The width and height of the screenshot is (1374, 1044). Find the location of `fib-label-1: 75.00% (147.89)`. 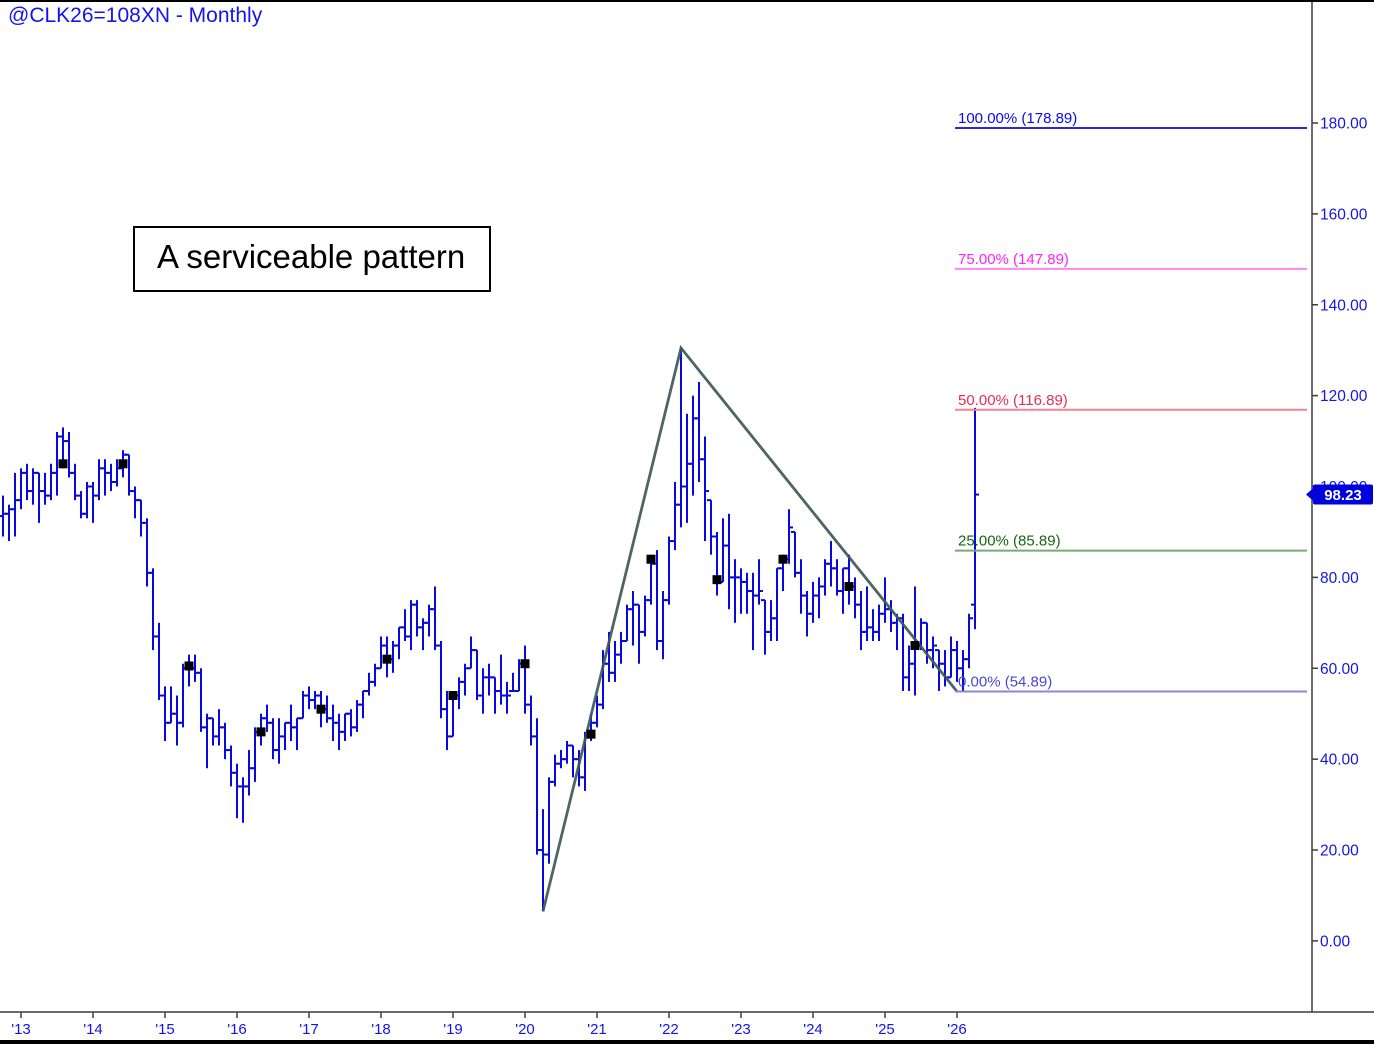

fib-label-1: 75.00% (147.89) is located at coordinates (1013, 259).